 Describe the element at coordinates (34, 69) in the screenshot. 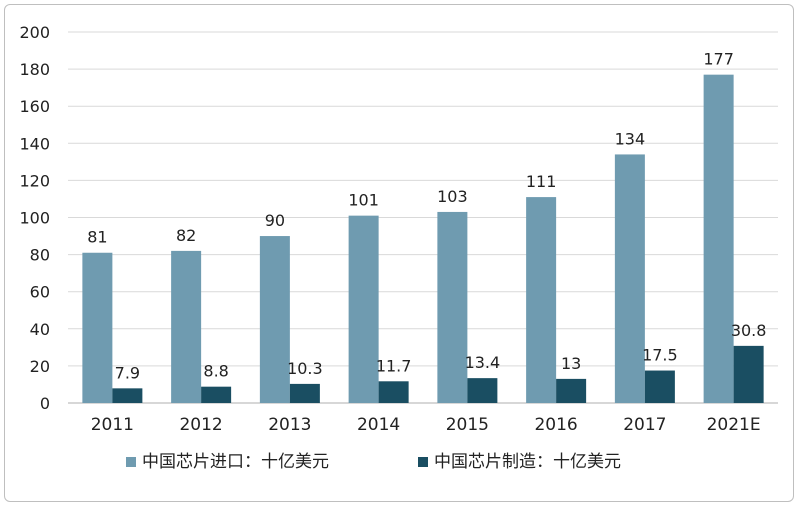

I see `y-tick-label: 180` at that location.